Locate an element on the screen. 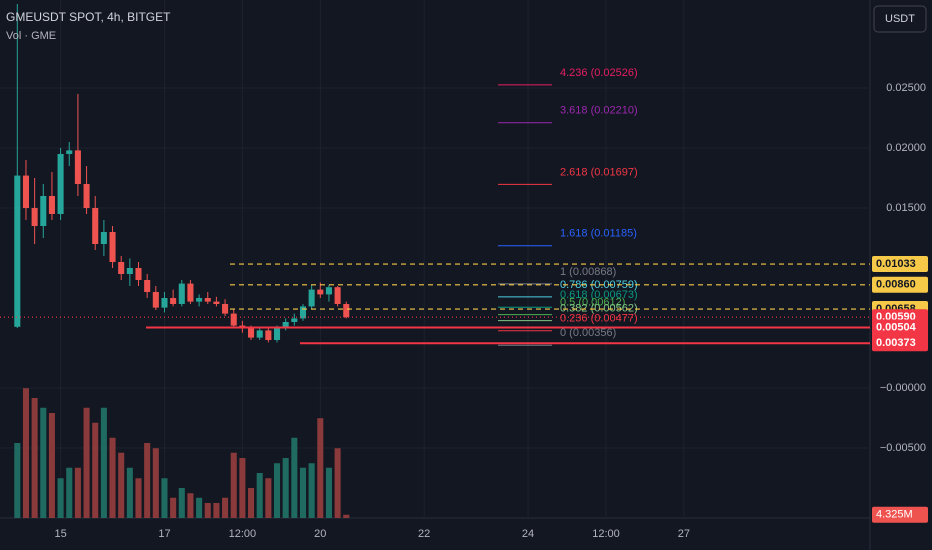  currency-button-label: USDT is located at coordinates (900, 19).